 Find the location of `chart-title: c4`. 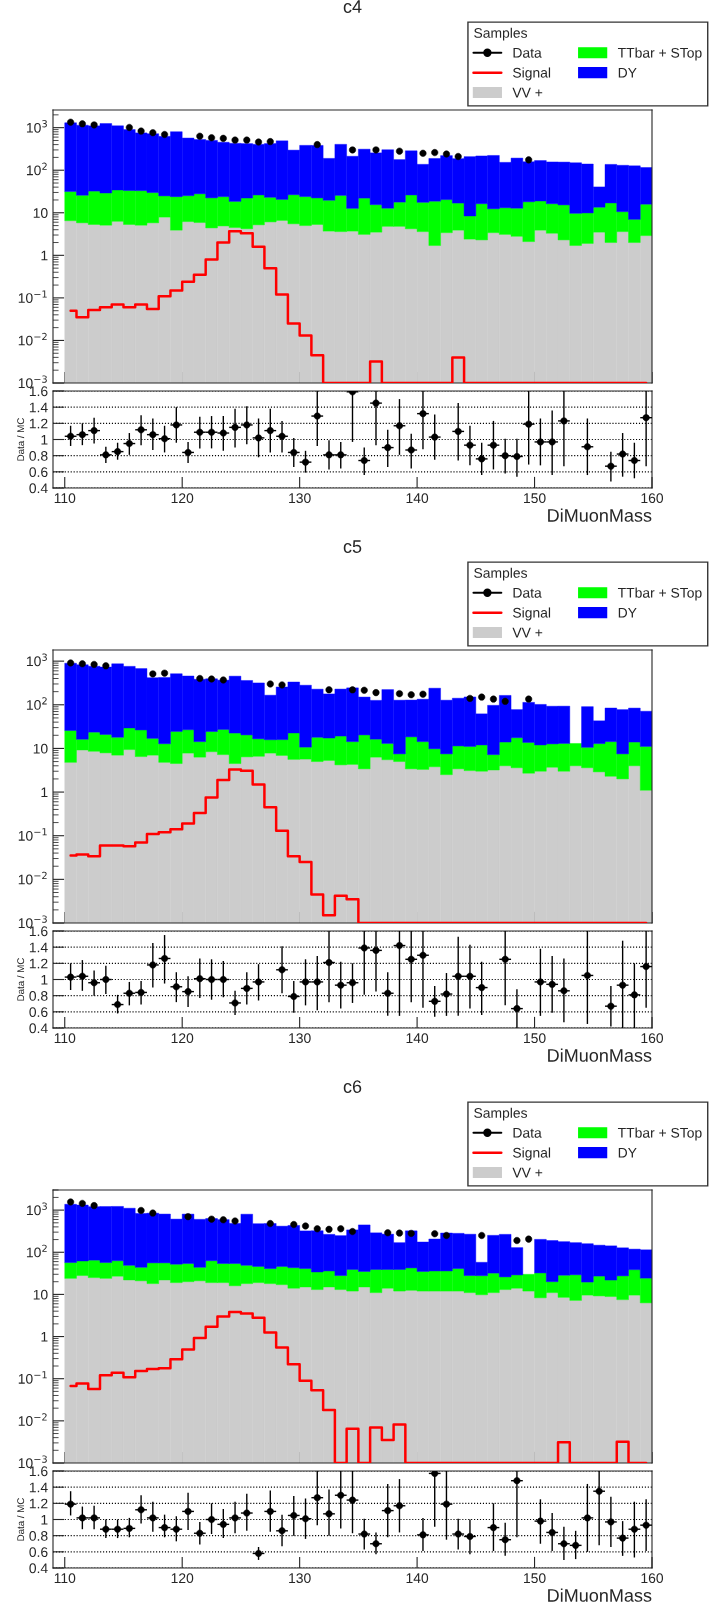

chart-title: c4 is located at coordinates (352, 6).